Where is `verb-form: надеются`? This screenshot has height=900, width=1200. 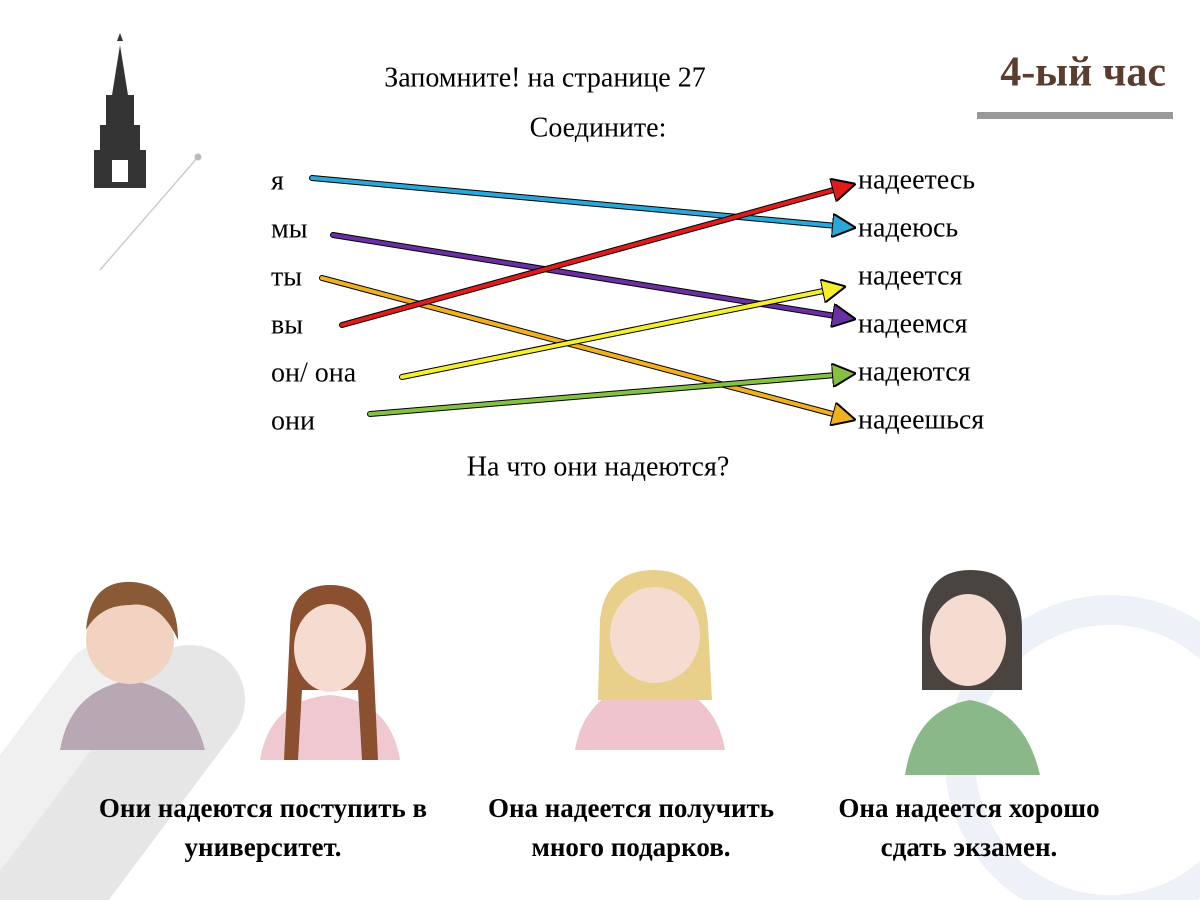 verb-form: надеются is located at coordinates (914, 371).